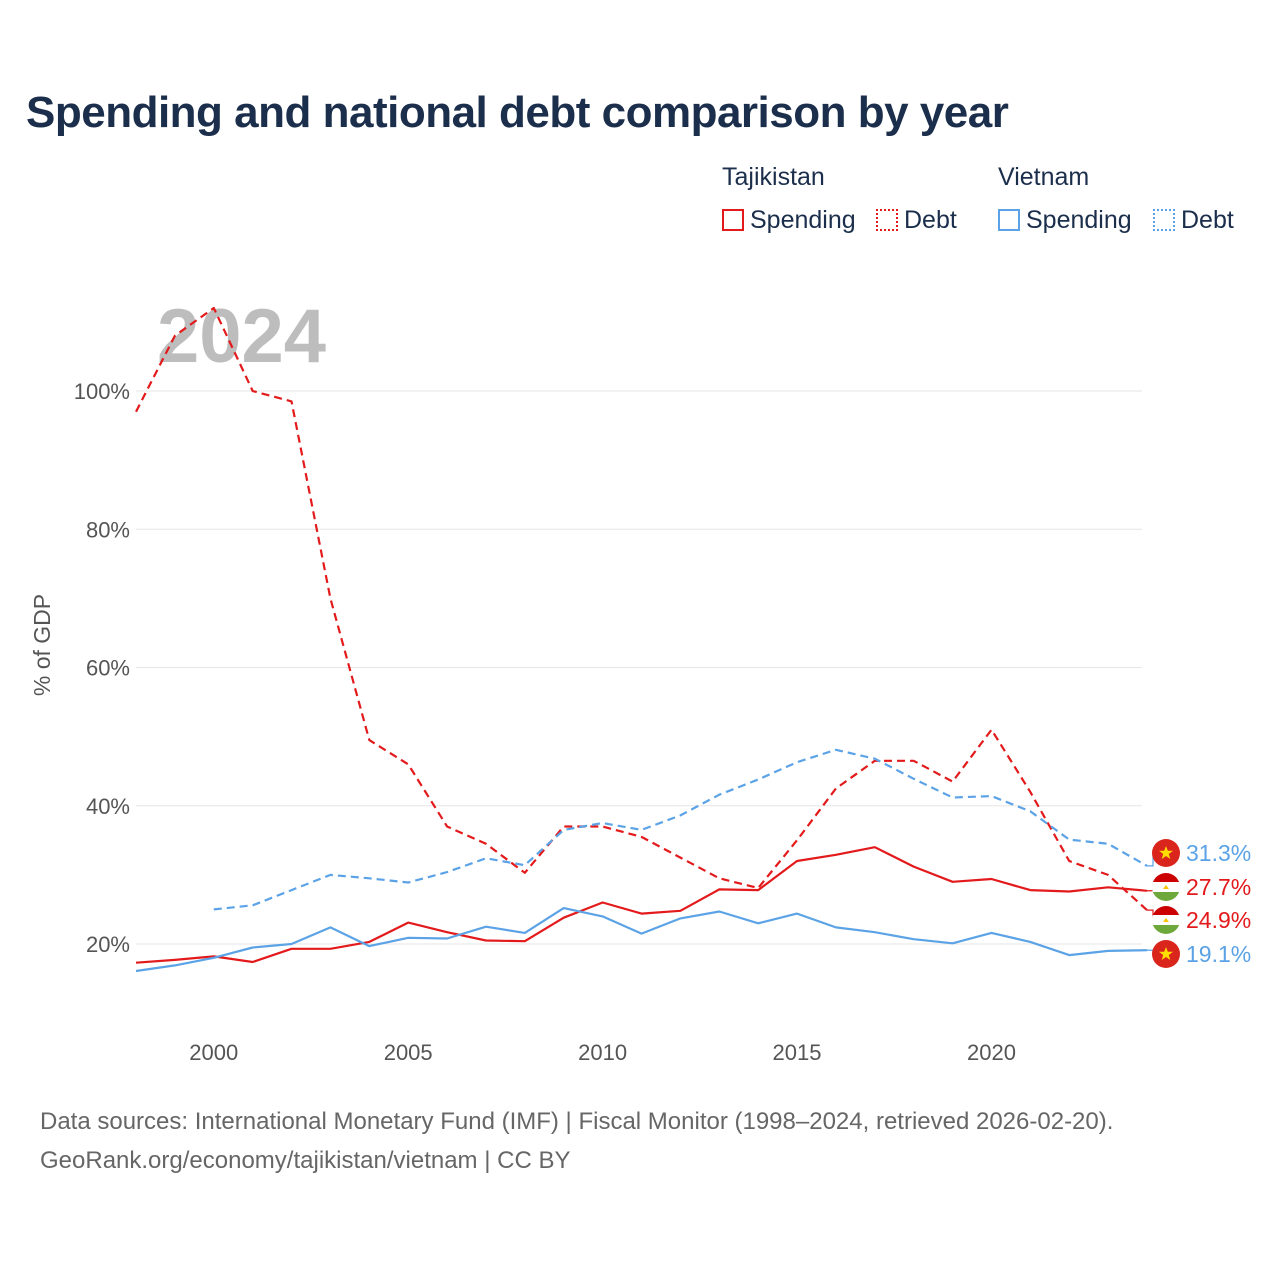 The height and width of the screenshot is (1280, 1280). I want to click on legend-tajikistan-spending: Spending, so click(789, 220).